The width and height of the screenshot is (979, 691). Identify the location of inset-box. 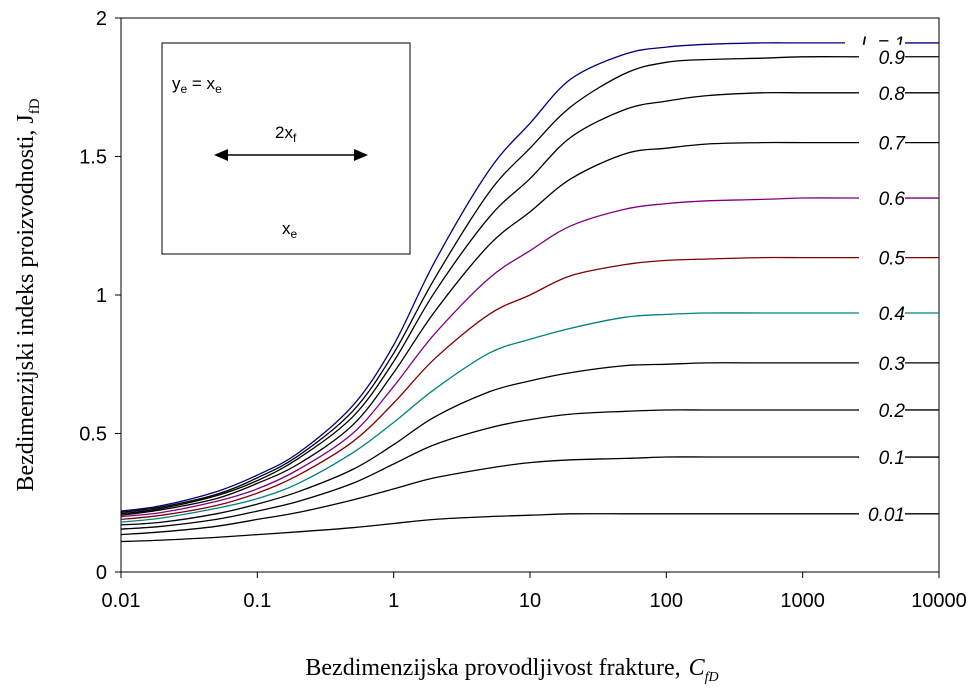
(286, 148).